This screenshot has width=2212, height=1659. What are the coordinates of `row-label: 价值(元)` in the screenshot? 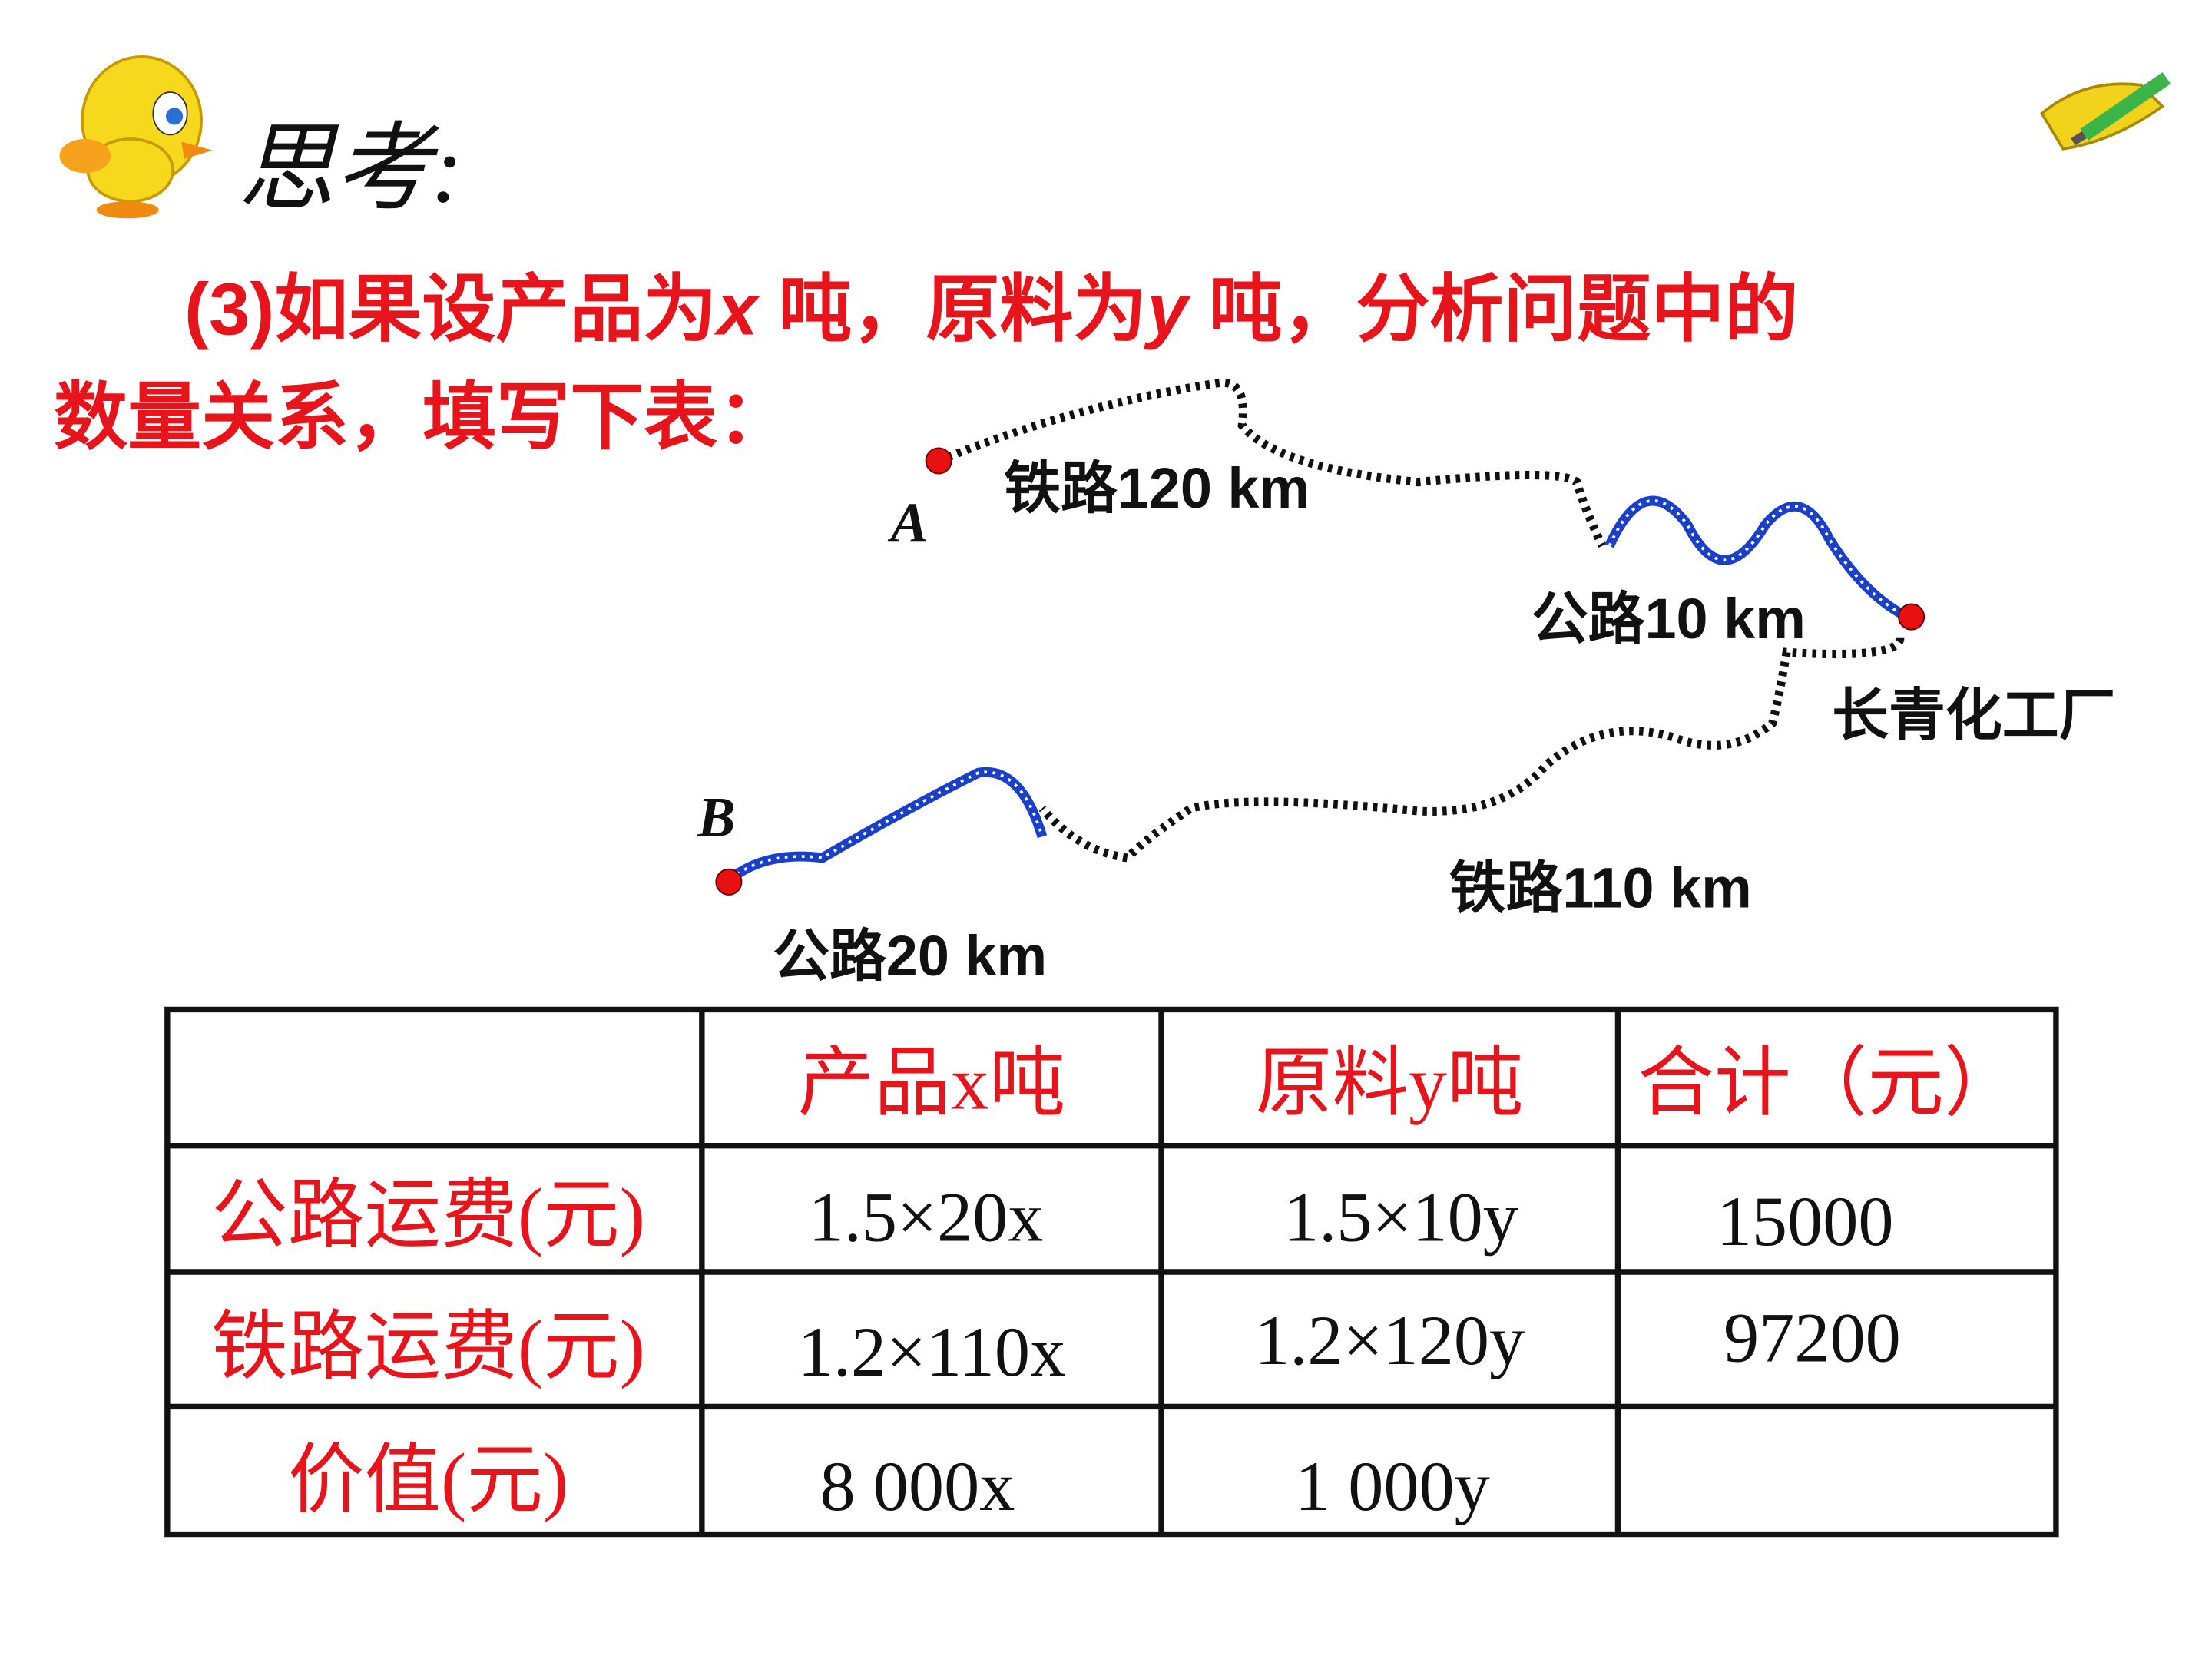 It's located at (428, 1481).